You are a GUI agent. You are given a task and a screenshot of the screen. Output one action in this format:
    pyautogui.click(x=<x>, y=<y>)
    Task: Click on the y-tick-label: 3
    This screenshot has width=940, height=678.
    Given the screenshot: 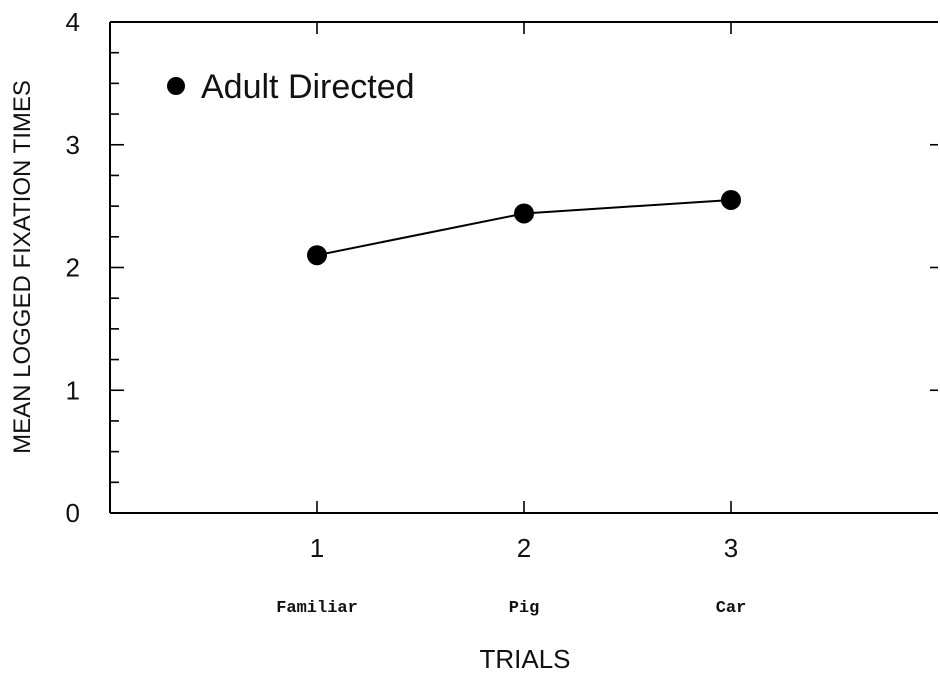 What is the action you would take?
    pyautogui.click(x=73, y=145)
    